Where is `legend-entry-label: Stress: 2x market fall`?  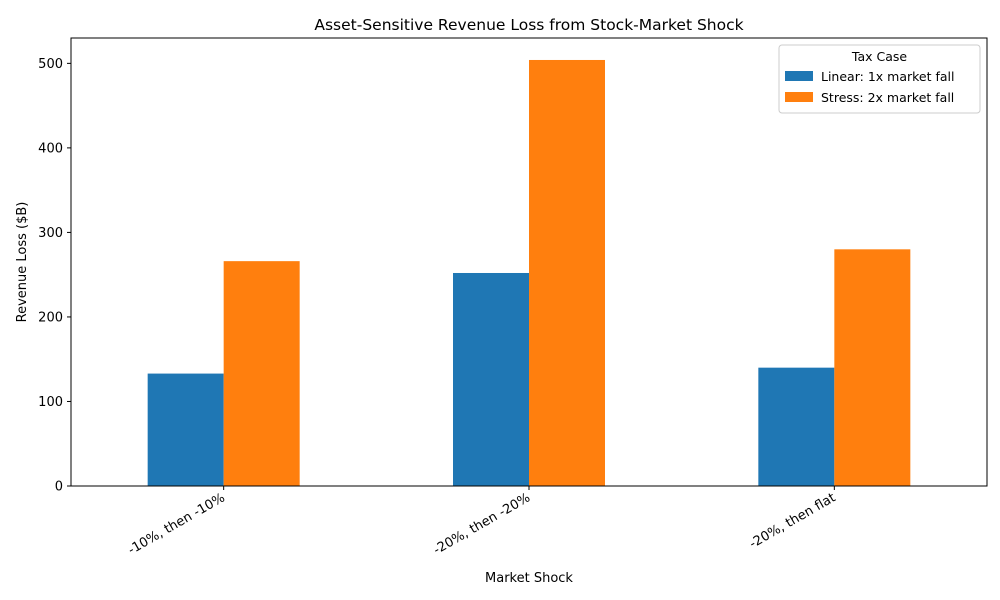 legend-entry-label: Stress: 2x market fall is located at coordinates (887, 97).